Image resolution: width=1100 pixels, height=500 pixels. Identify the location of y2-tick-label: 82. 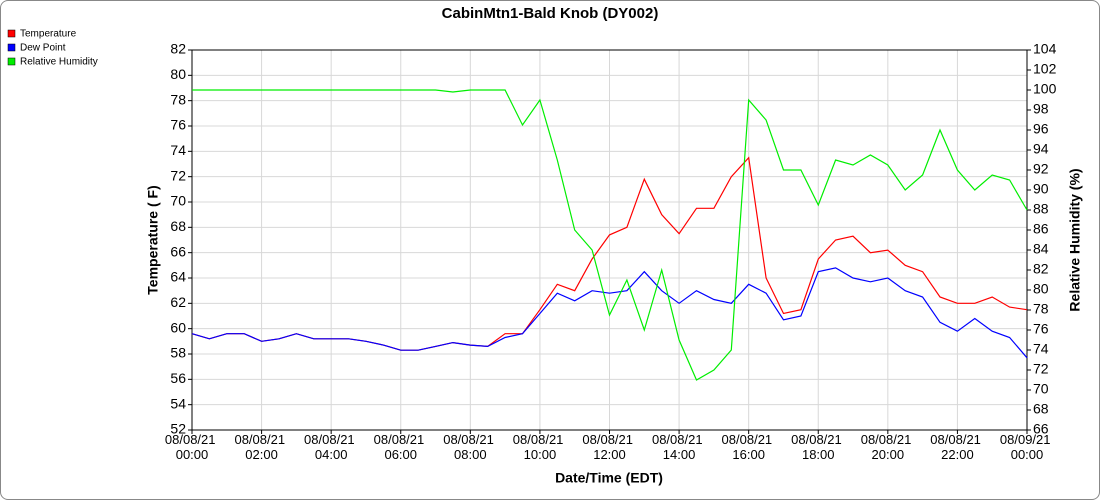
(1041, 269).